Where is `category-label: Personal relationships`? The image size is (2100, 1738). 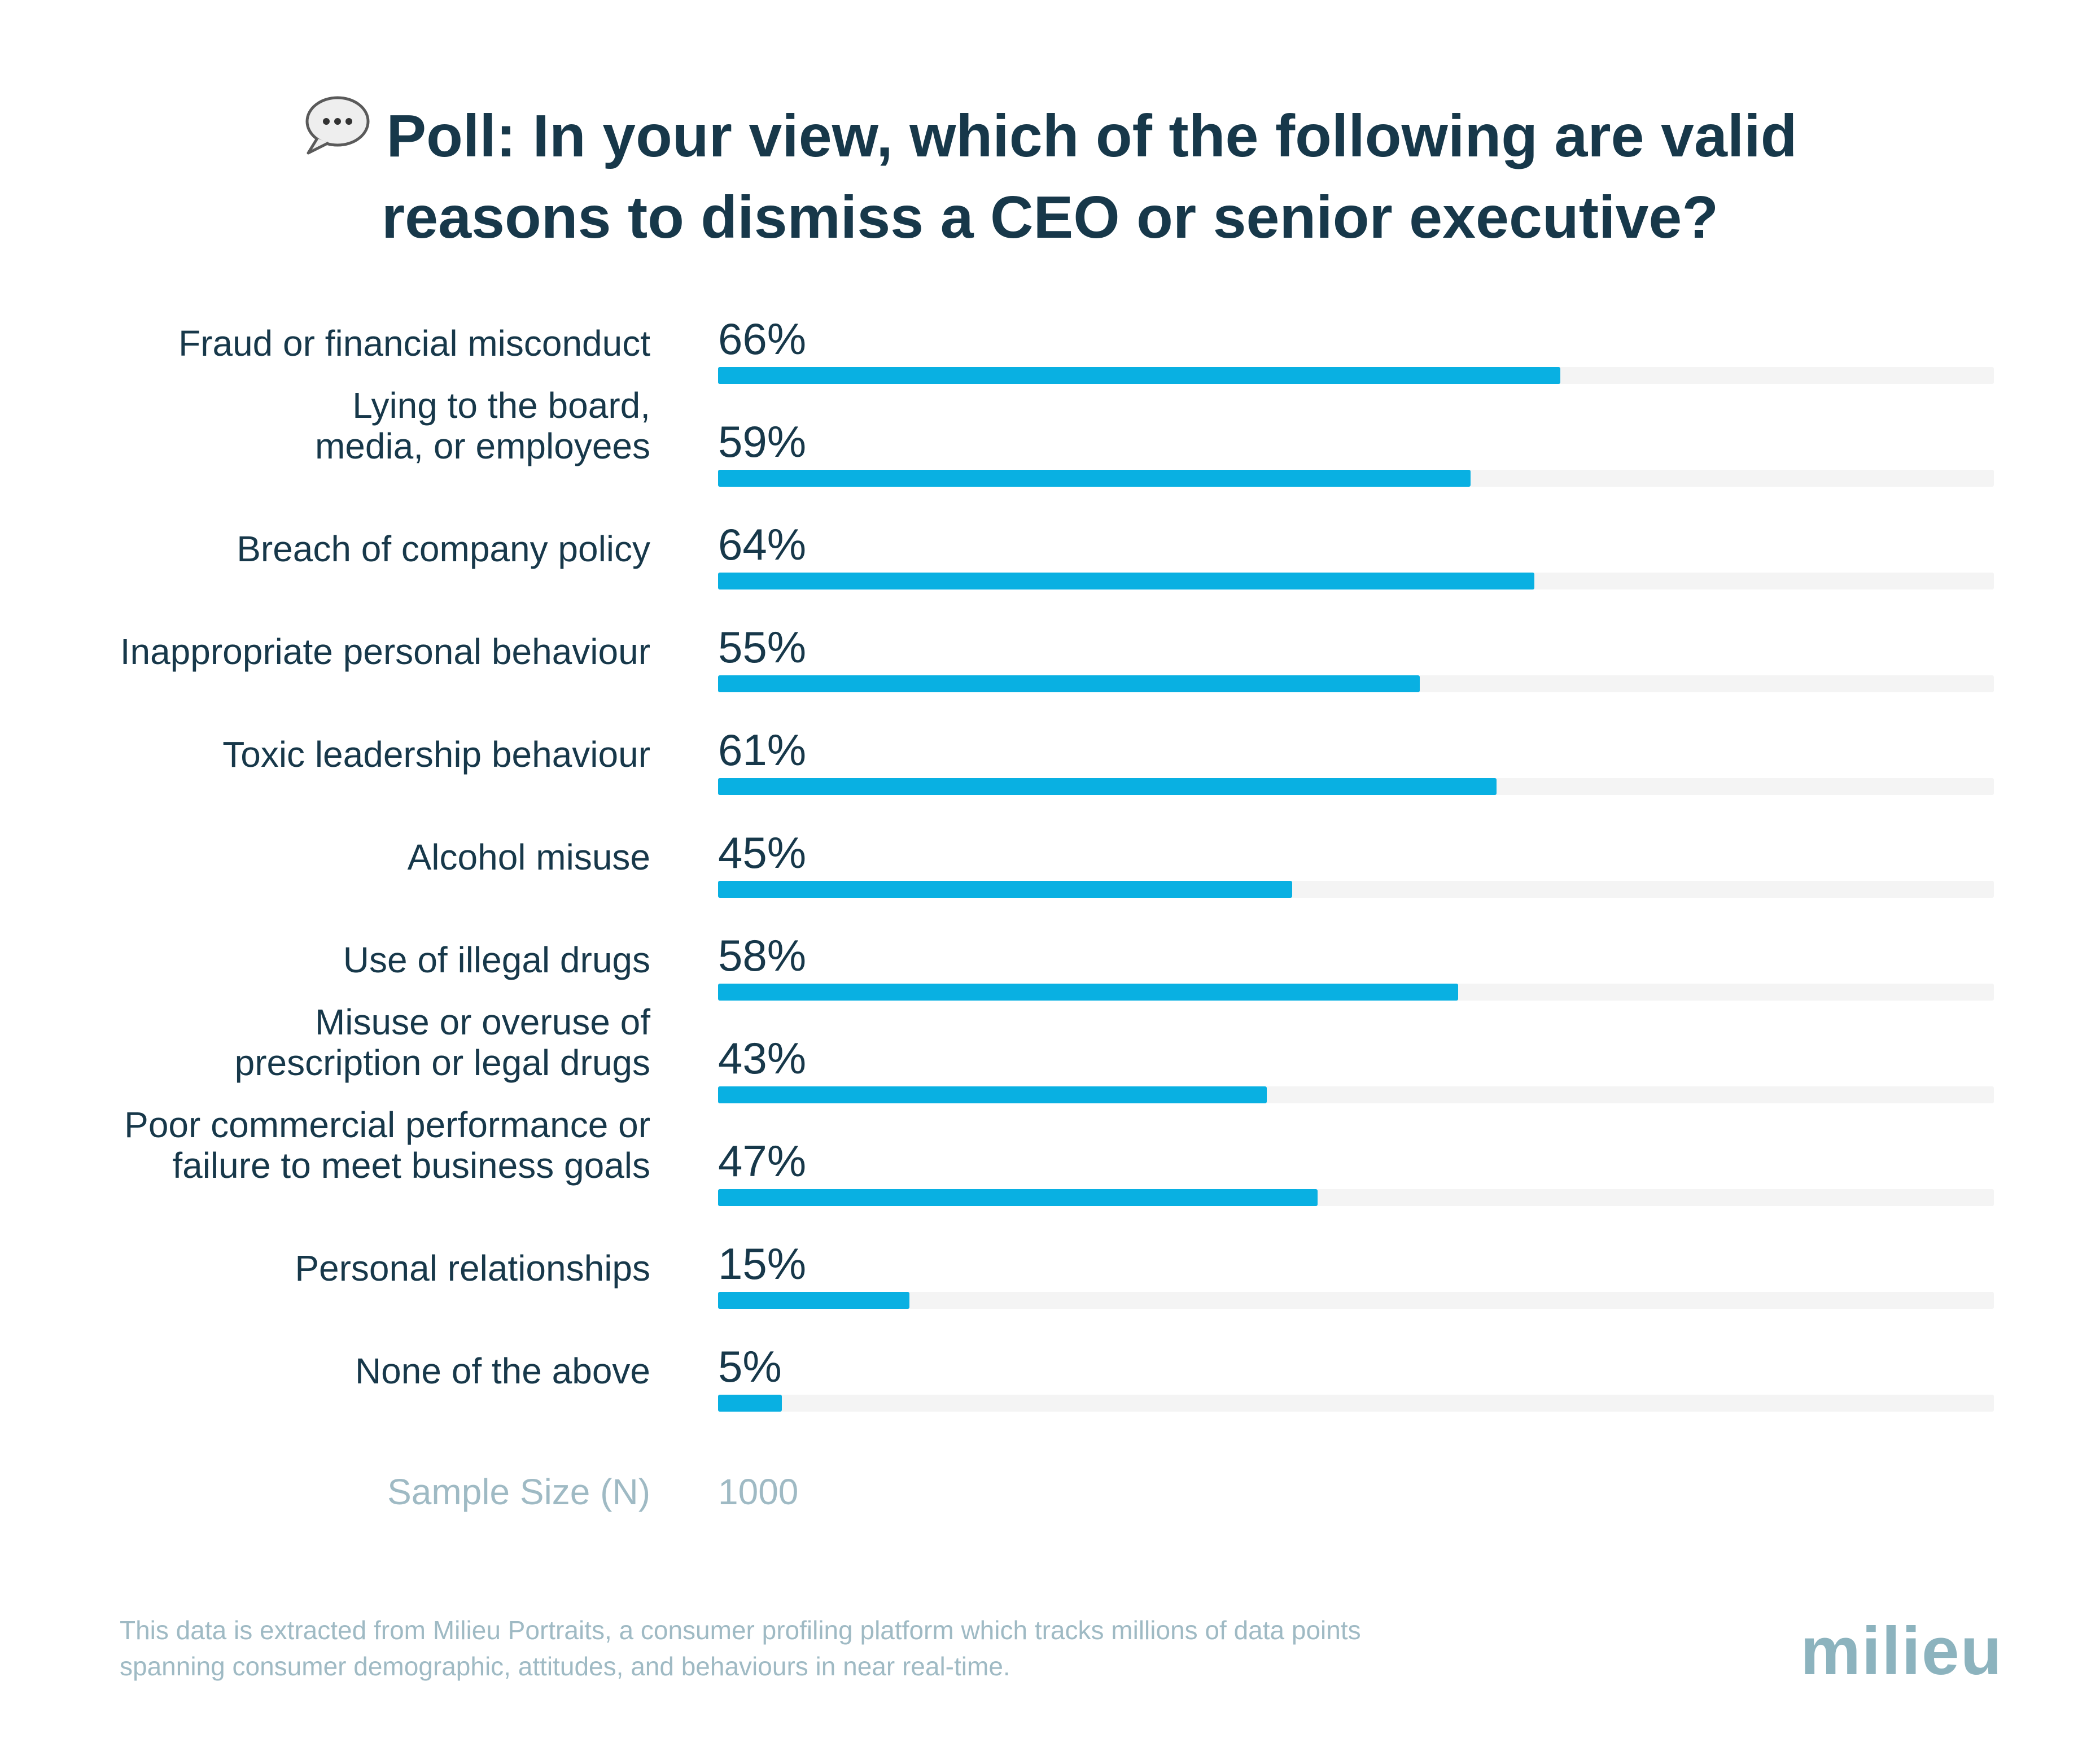
category-label: Personal relationships is located at coordinates (325, 1268).